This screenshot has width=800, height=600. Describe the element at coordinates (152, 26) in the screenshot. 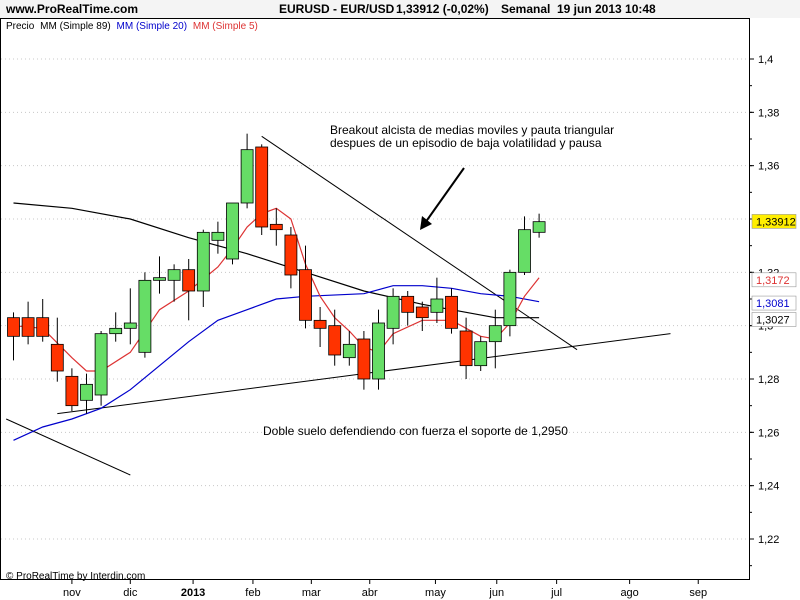

I see `legend-ma20: MM (Simple 20)` at that location.